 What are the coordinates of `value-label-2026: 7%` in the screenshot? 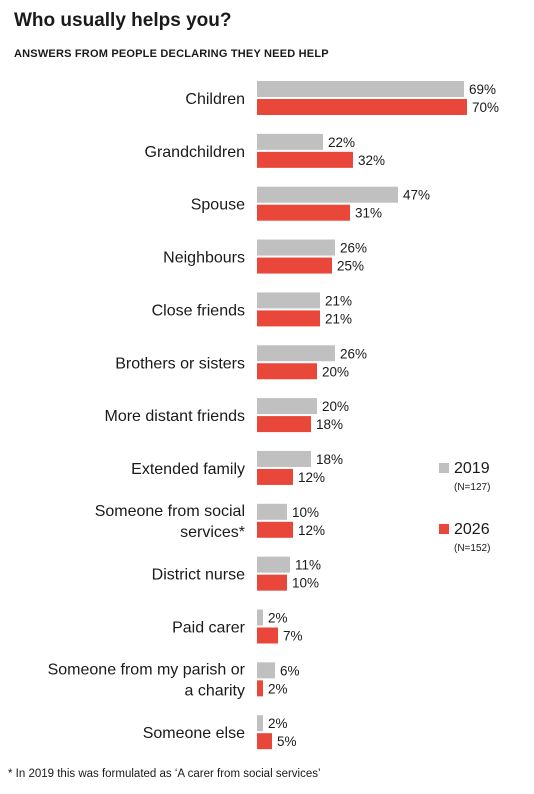 It's located at (293, 636).